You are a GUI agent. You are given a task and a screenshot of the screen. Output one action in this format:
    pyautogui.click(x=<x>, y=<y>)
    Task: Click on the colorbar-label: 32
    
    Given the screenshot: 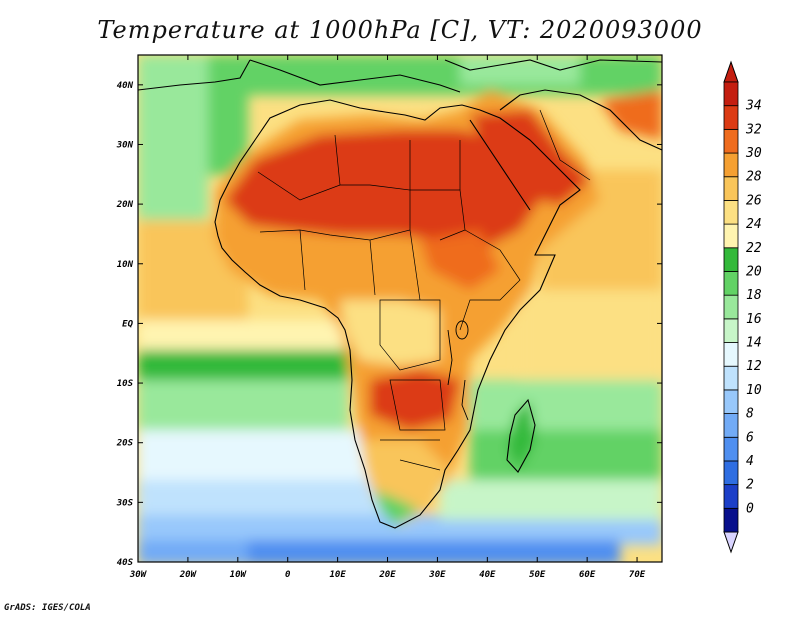 What is the action you would take?
    pyautogui.click(x=753, y=129)
    